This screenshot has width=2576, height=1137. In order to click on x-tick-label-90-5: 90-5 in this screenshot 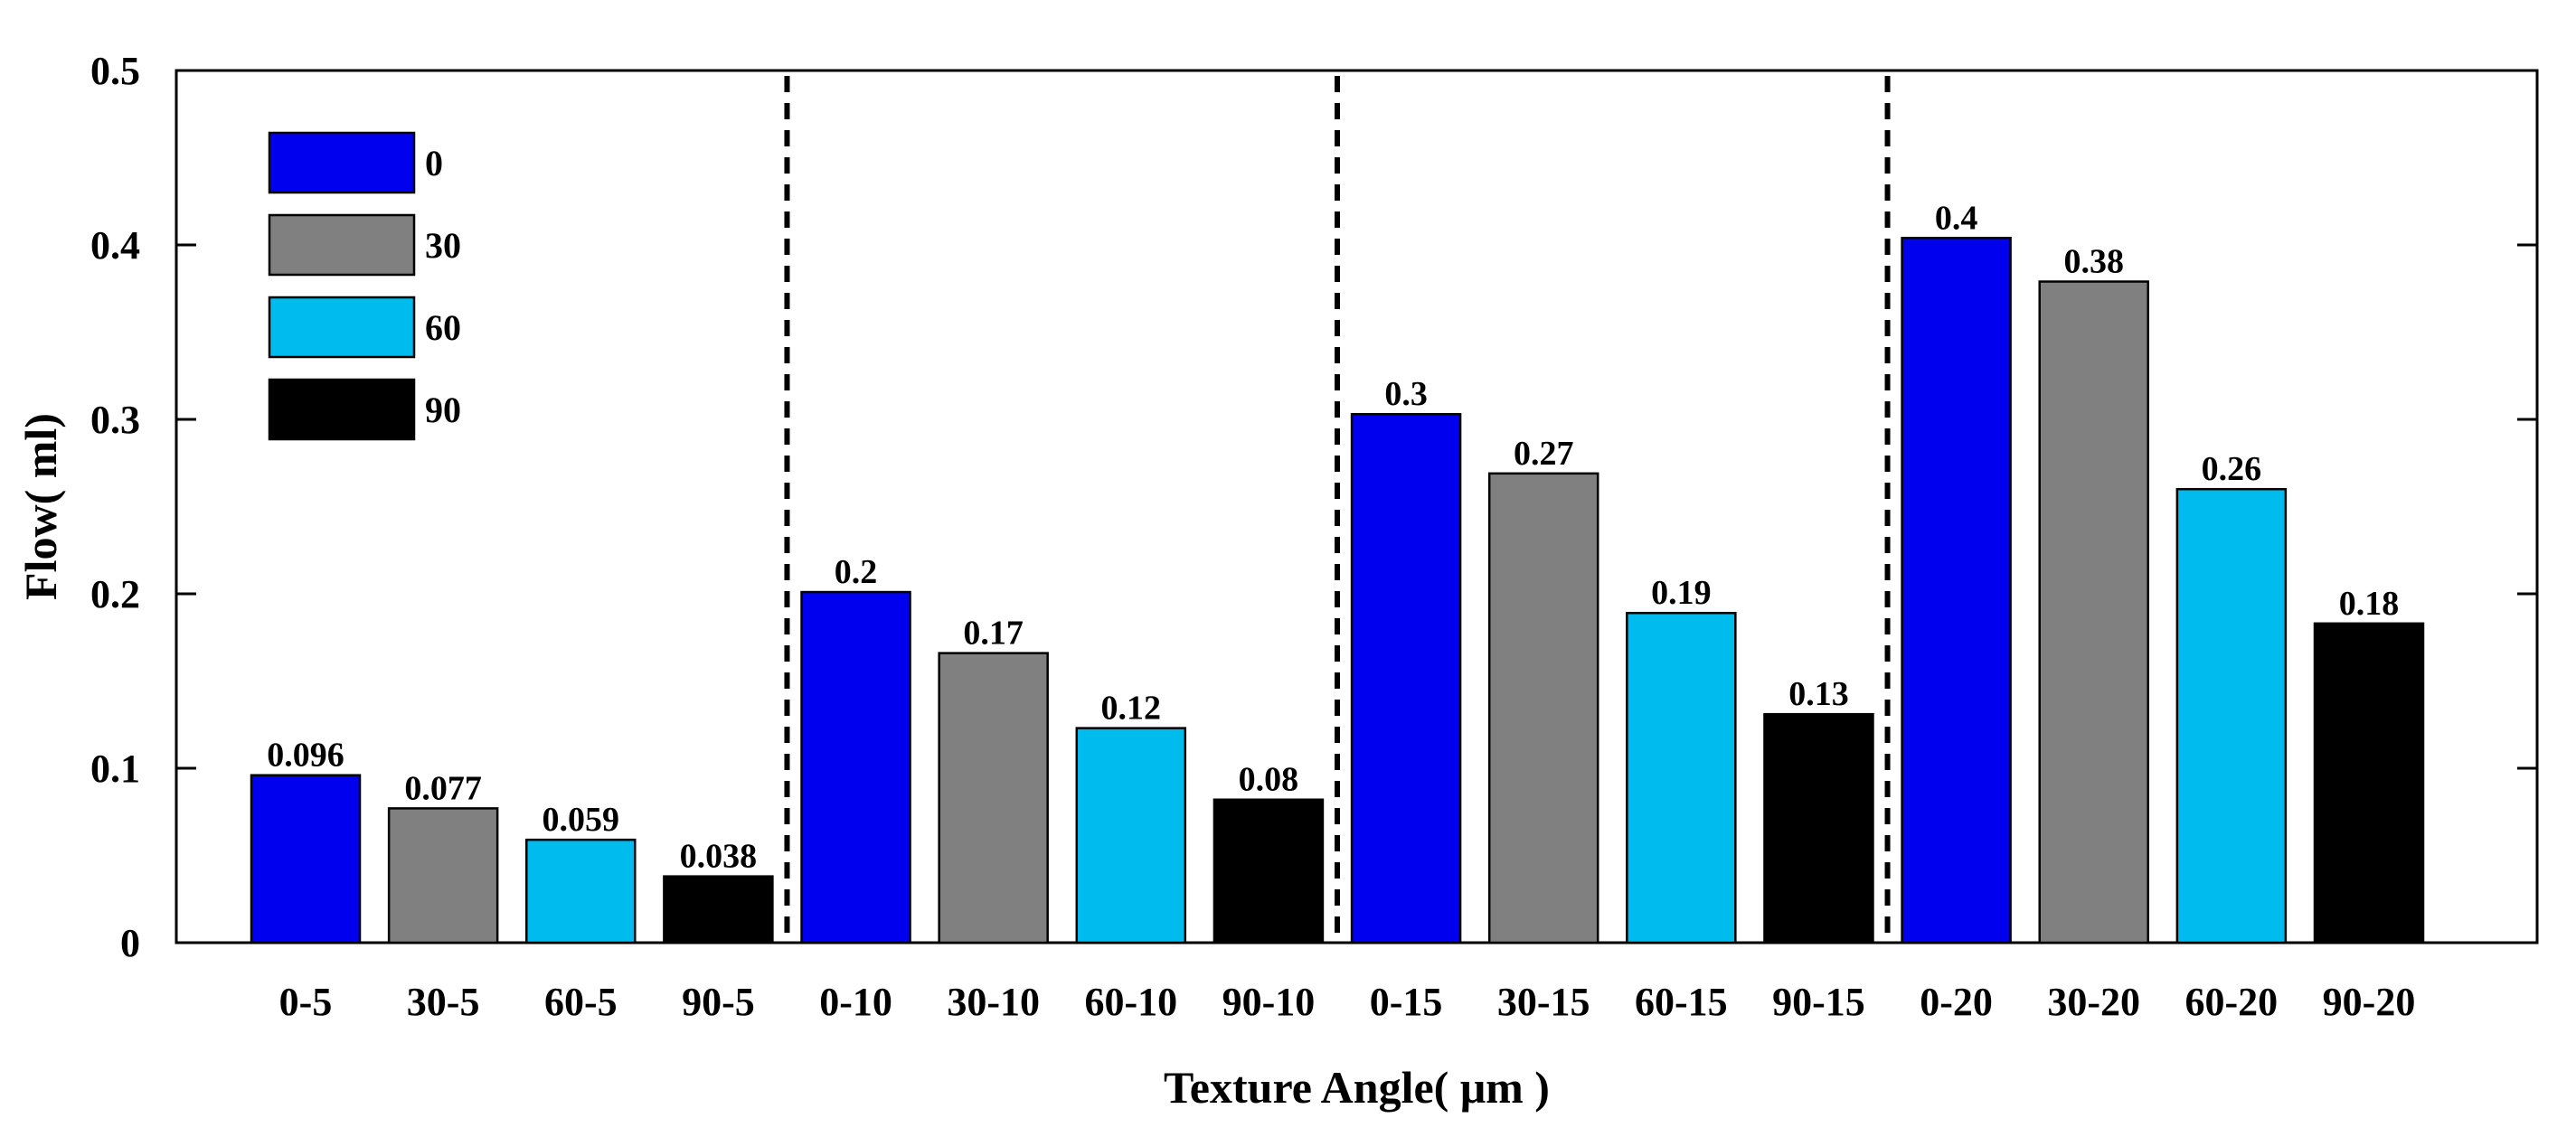, I will do `click(718, 1002)`.